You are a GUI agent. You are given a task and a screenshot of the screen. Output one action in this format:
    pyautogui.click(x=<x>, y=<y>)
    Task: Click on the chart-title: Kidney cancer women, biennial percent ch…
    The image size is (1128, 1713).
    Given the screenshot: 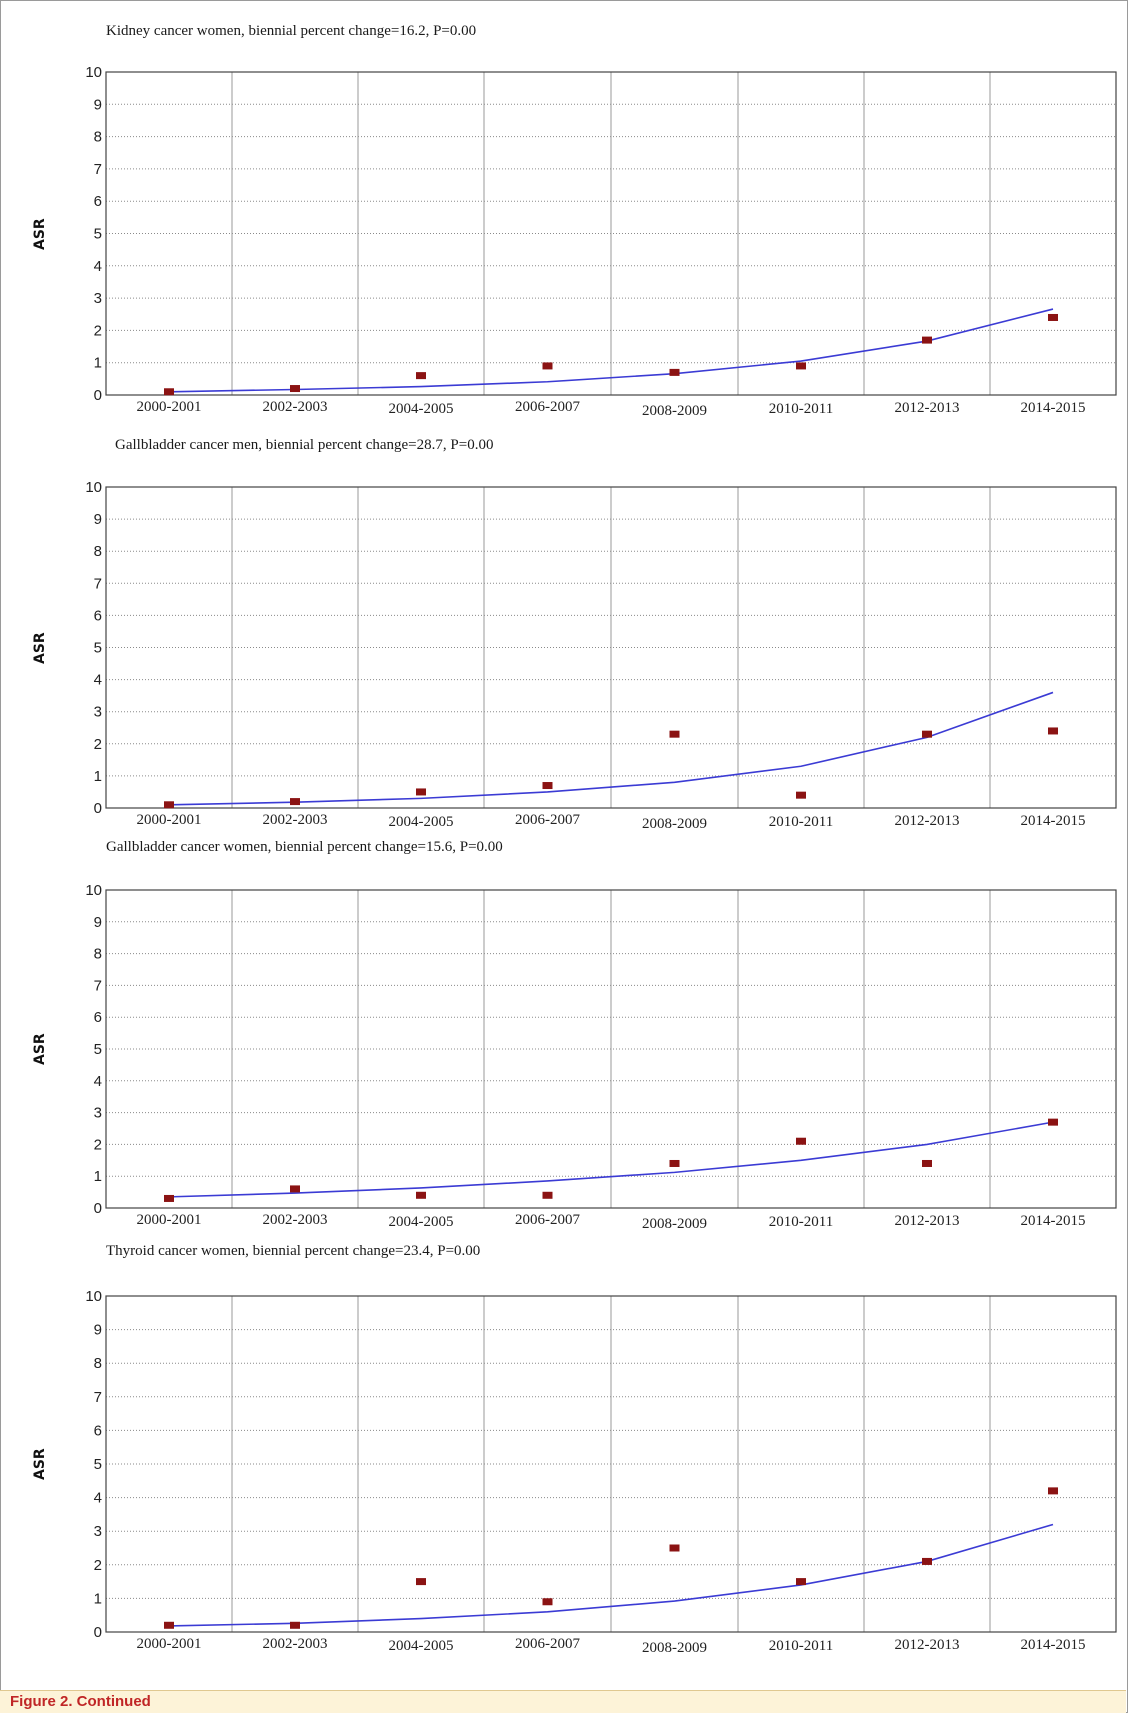 What is the action you would take?
    pyautogui.click(x=291, y=31)
    